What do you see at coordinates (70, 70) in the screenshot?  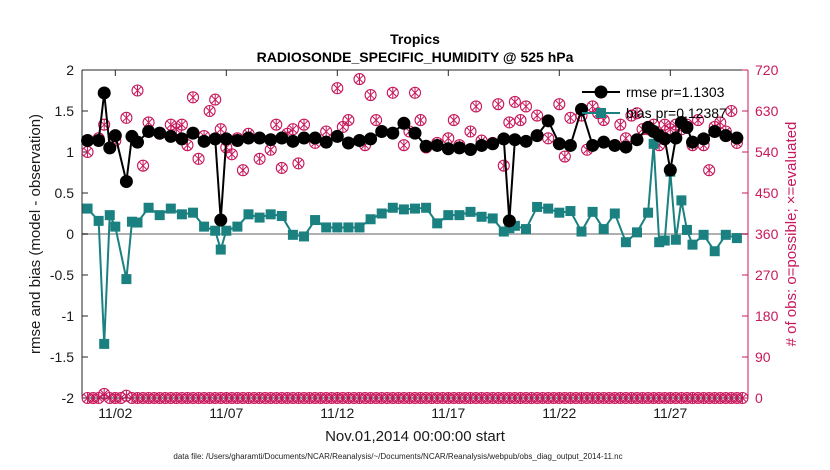 I see `y-tick-label: 2` at bounding box center [70, 70].